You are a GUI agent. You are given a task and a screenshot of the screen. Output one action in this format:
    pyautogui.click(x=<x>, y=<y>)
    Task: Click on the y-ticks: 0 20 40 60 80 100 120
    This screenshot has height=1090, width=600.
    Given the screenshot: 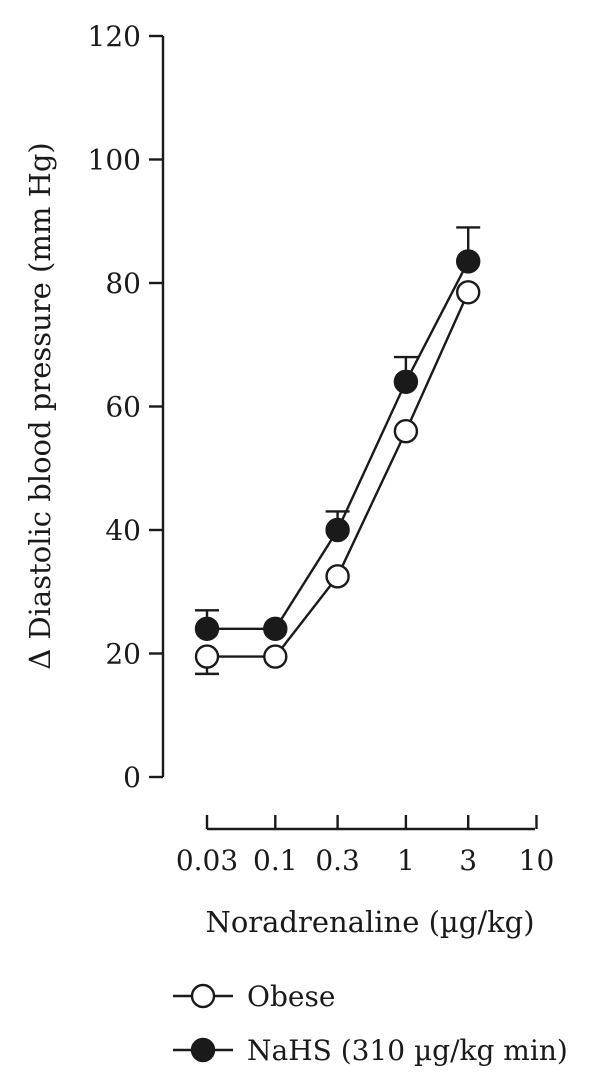 What is the action you would take?
    pyautogui.click(x=125, y=407)
    